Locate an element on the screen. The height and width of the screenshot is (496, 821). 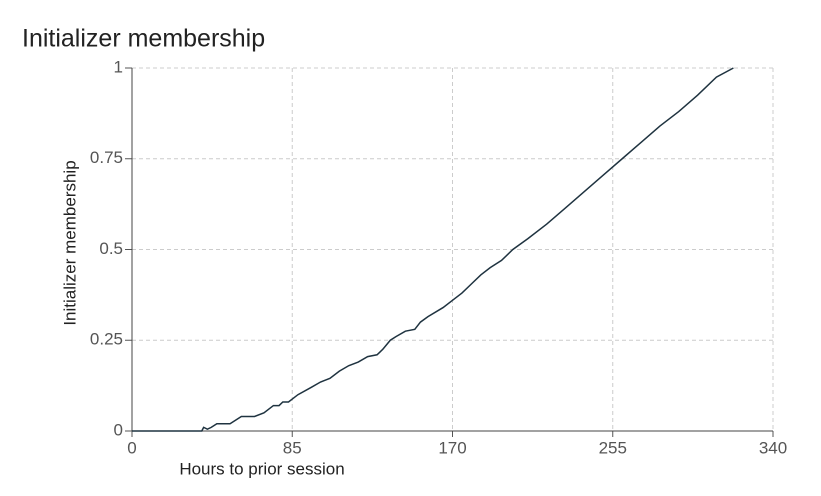
x-tick-label: 0 is located at coordinates (131, 447).